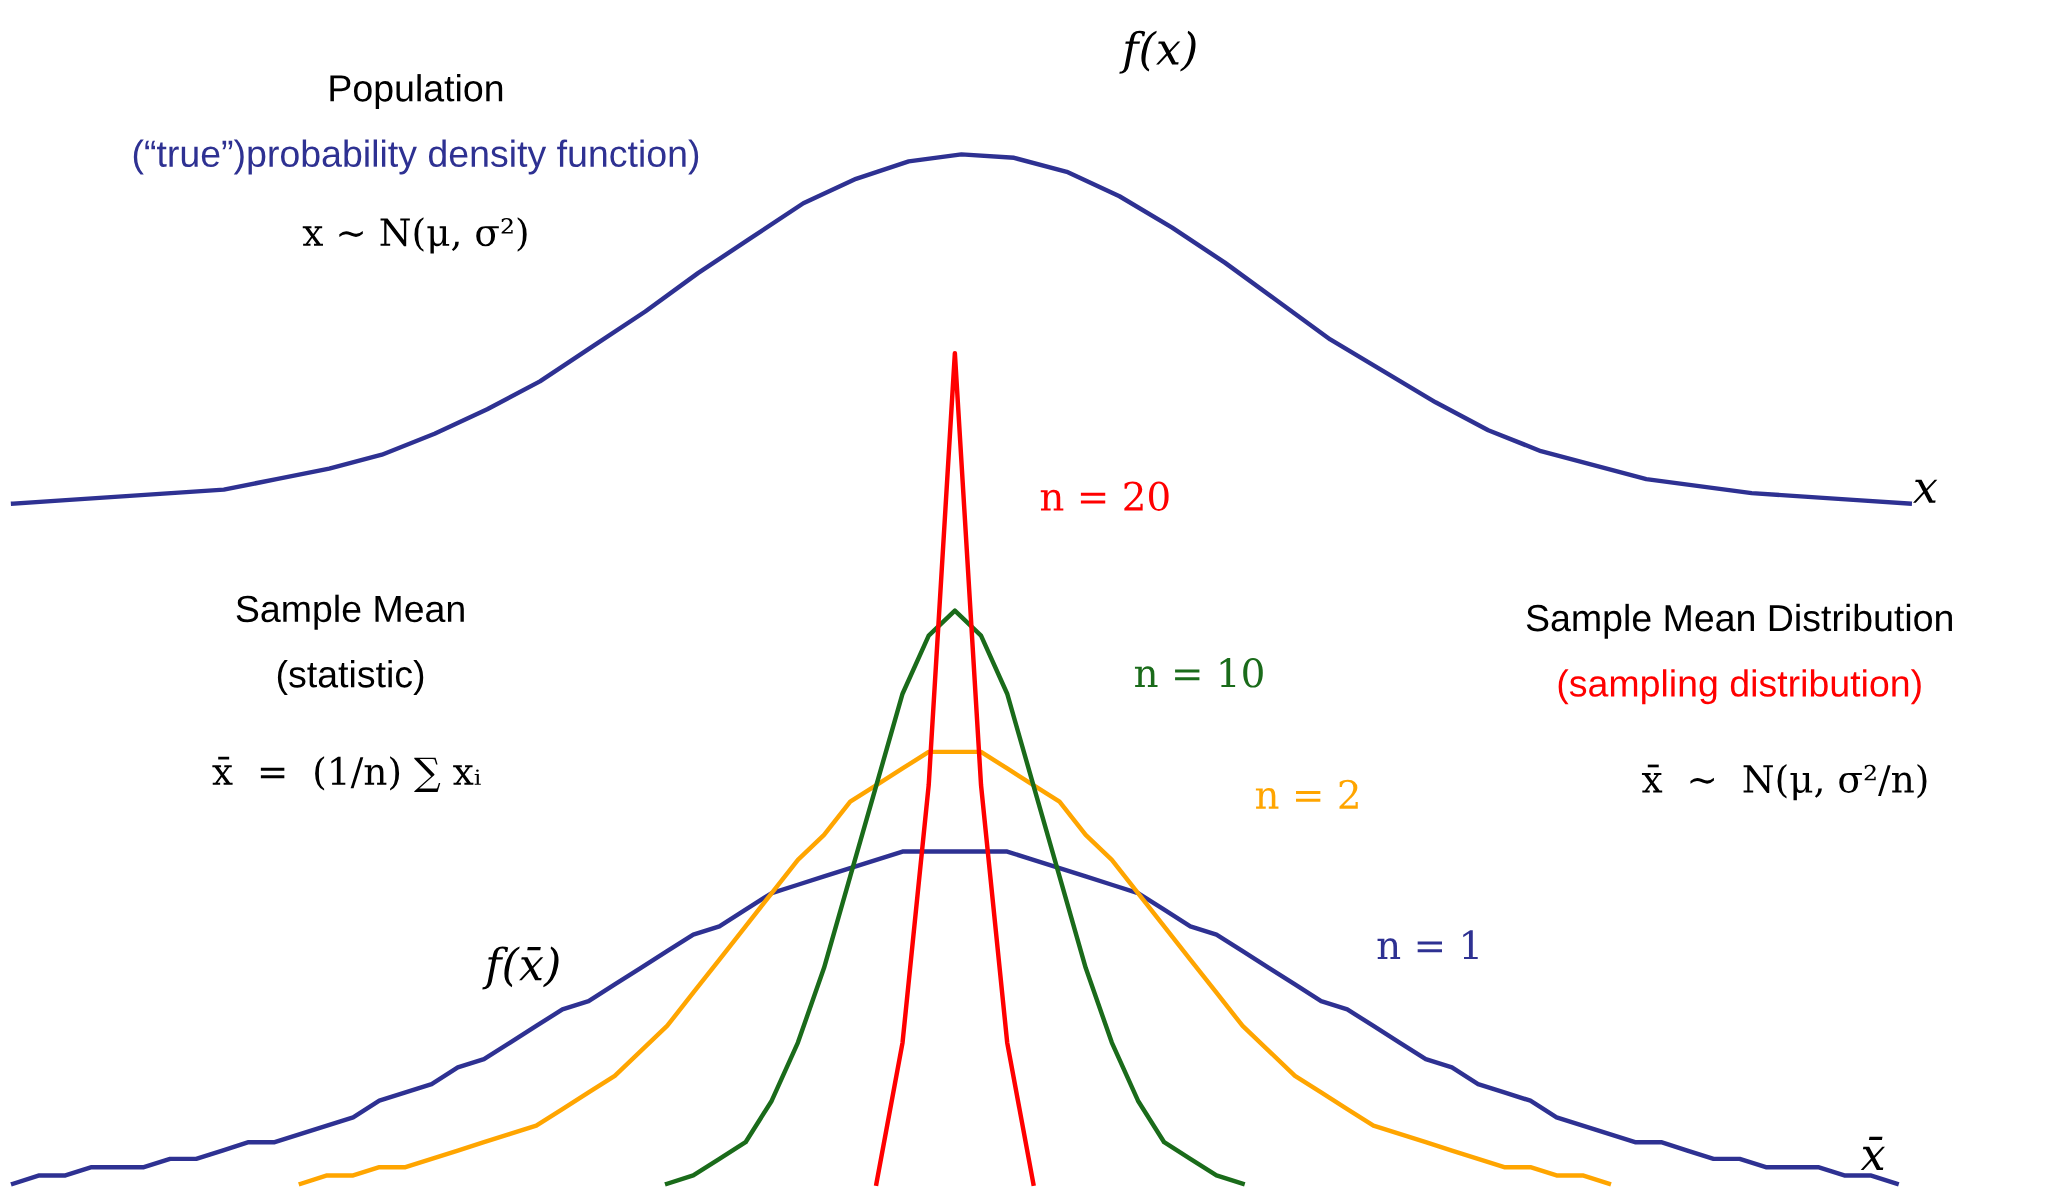  Describe the element at coordinates (1739, 621) in the screenshot. I see `text: Sample Mean Distribution` at that location.